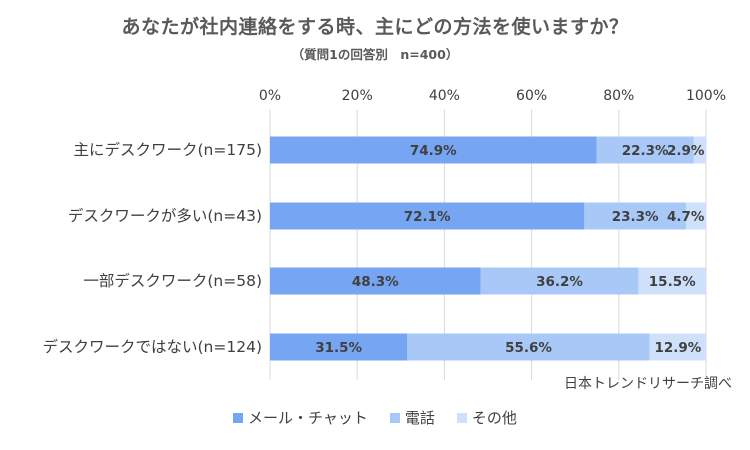  I want to click on legend-swatch-mail-chat, so click(238, 417).